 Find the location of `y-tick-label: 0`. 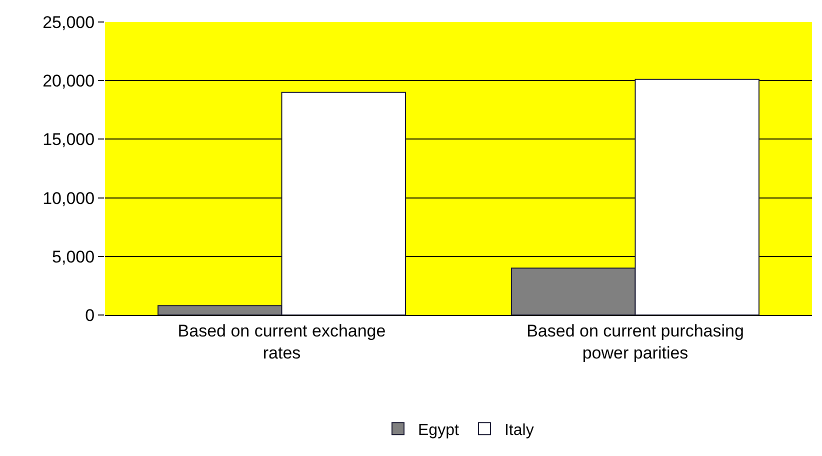

y-tick-label: 0 is located at coordinates (90, 315).